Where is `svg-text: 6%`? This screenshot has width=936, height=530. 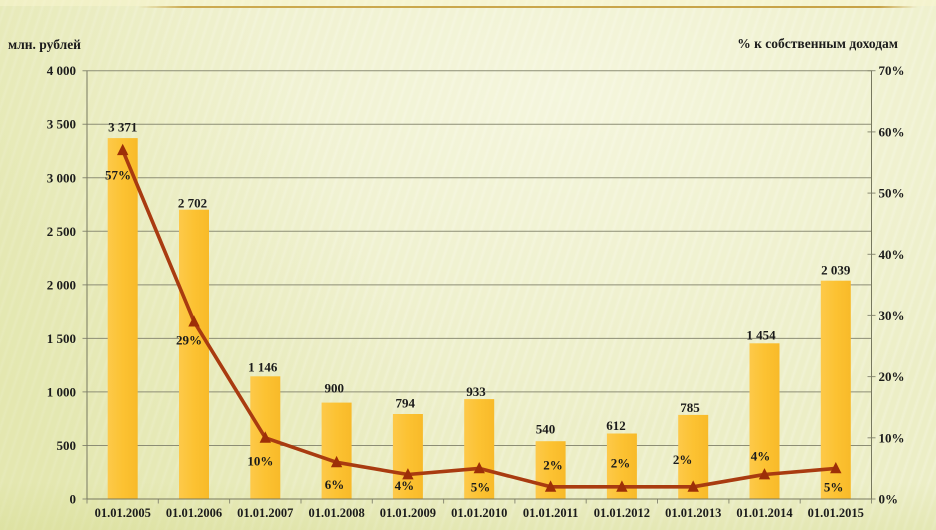 svg-text: 6% is located at coordinates (335, 484).